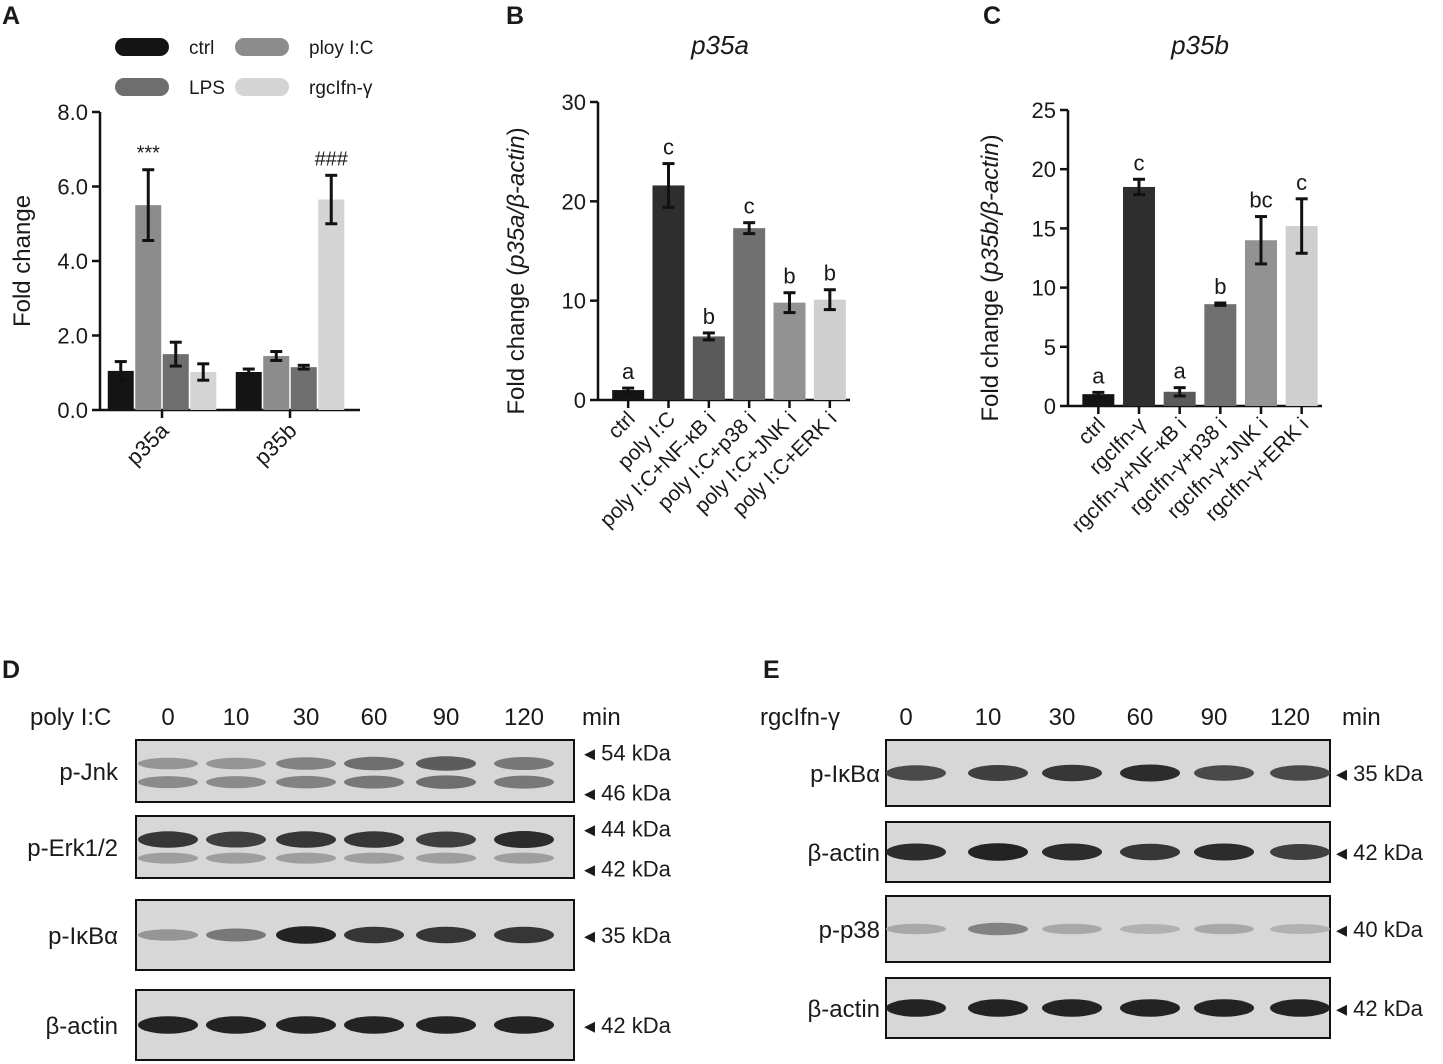 The image size is (1443, 1064). Describe the element at coordinates (574, 201) in the screenshot. I see `y-tick-label: 20` at that location.